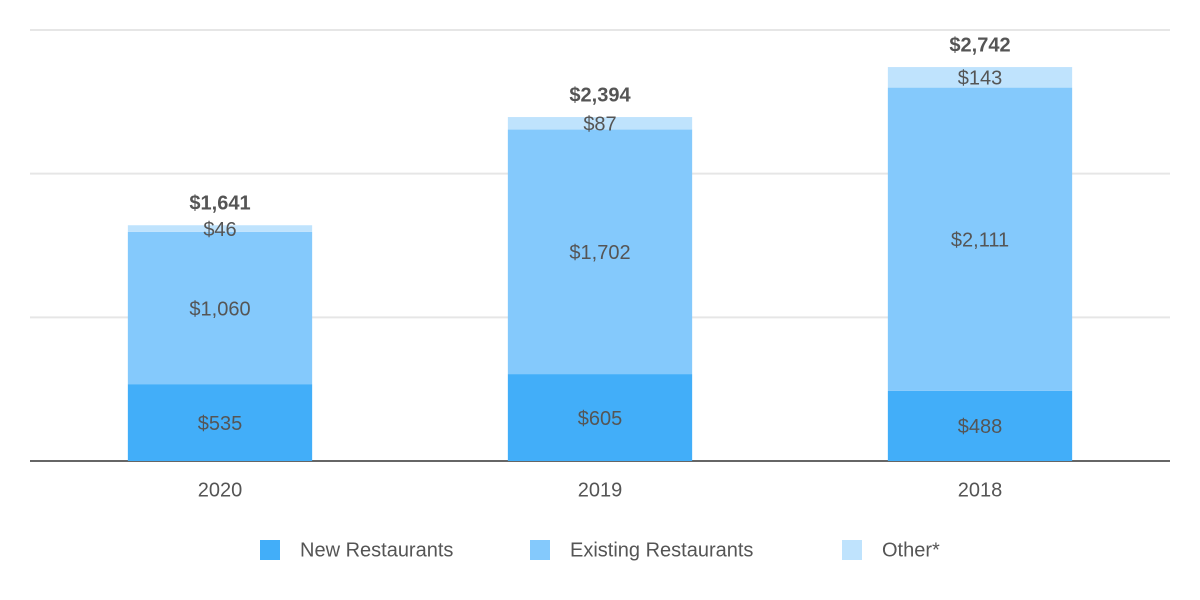  Describe the element at coordinates (220, 490) in the screenshot. I see `x-tick-label: 2020` at that location.